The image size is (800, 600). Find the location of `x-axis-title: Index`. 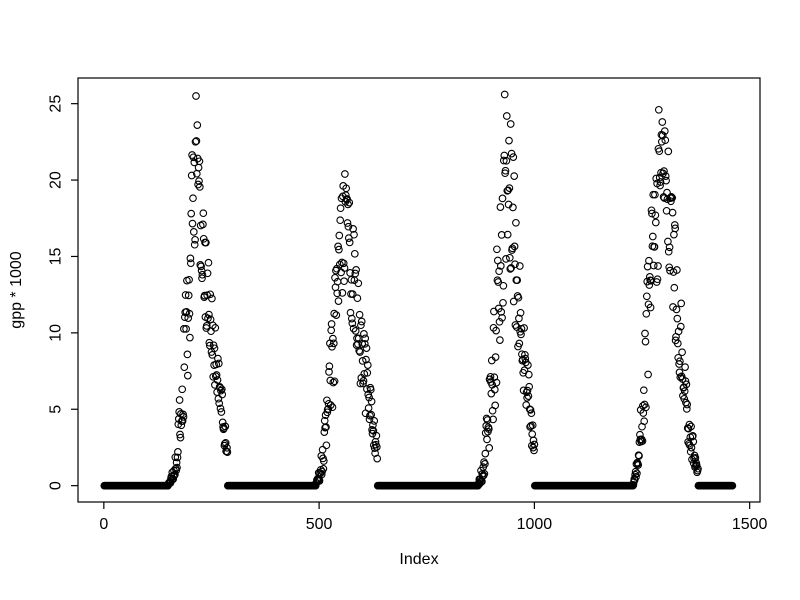

x-axis-title: Index is located at coordinates (419, 559).